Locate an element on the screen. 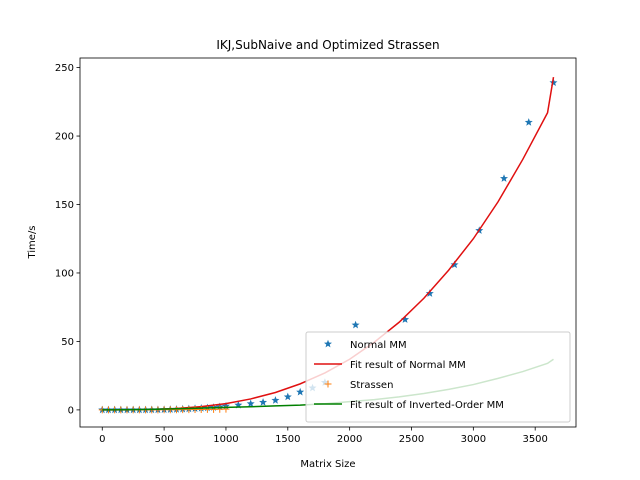 Image resolution: width=640 pixels, height=480 pixels. chart-title: IKJ,SubNaive and Optimized Strassen is located at coordinates (327, 45).